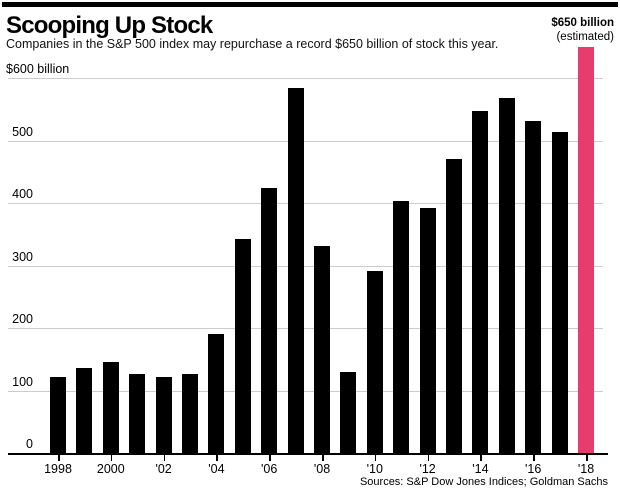 Image resolution: width=620 pixels, height=492 pixels. What do you see at coordinates (322, 349) in the screenshot?
I see `bar-2008` at bounding box center [322, 349].